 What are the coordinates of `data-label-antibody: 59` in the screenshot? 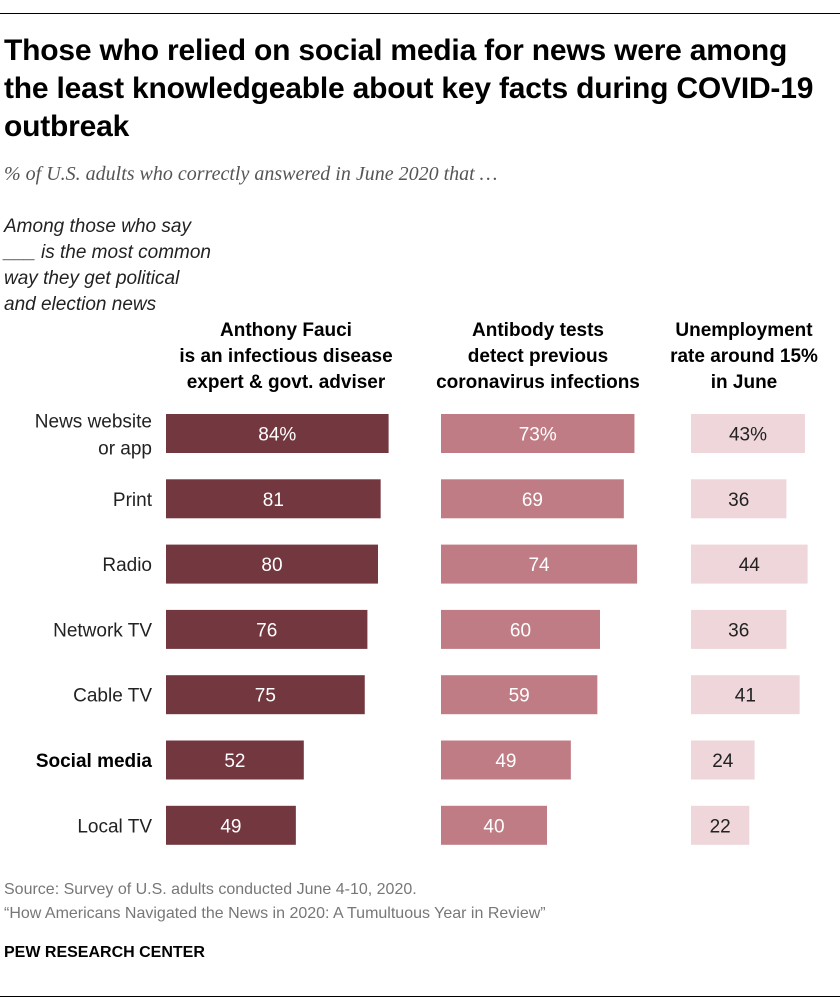 It's located at (519, 696).